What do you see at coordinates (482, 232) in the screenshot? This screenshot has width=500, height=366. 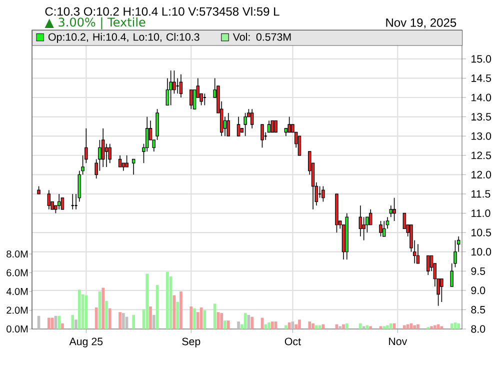 I see `y-tick-label: 10.5` at bounding box center [482, 232].